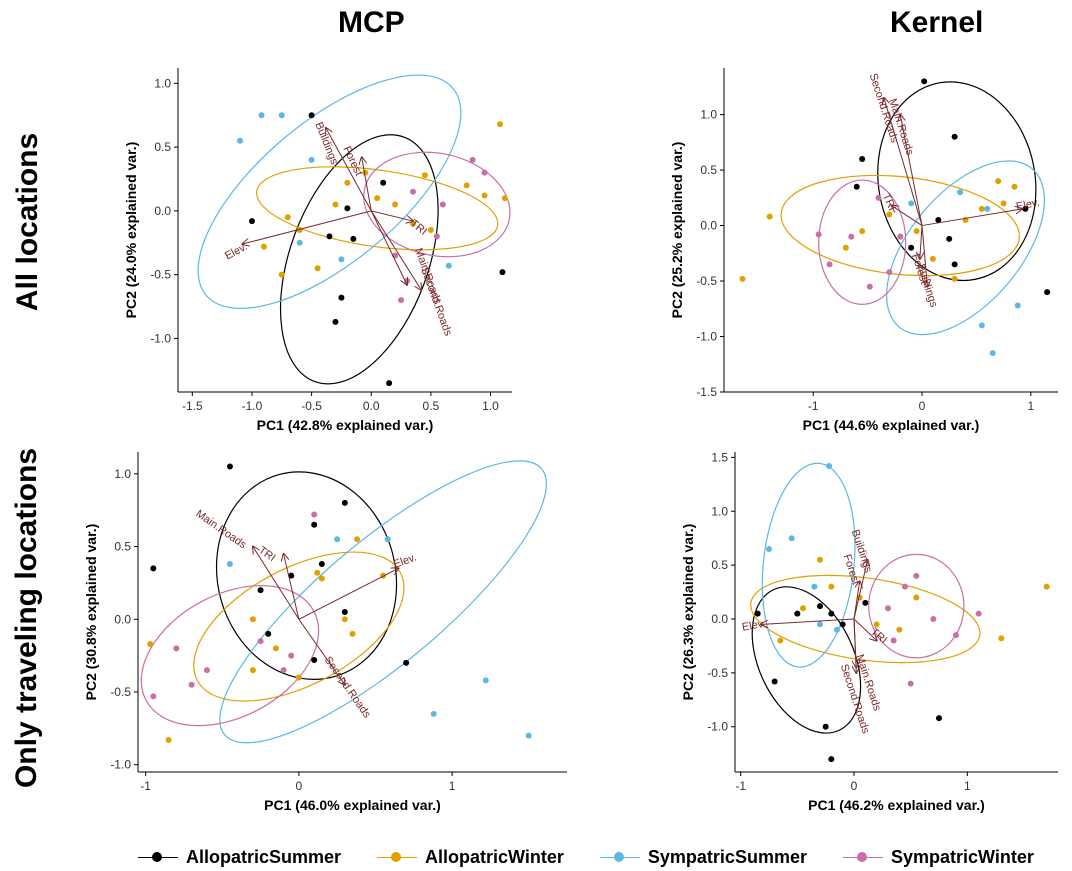 Image resolution: width=1072 pixels, height=871 pixels. I want to click on loading-label: Main.Roads, so click(220, 530).